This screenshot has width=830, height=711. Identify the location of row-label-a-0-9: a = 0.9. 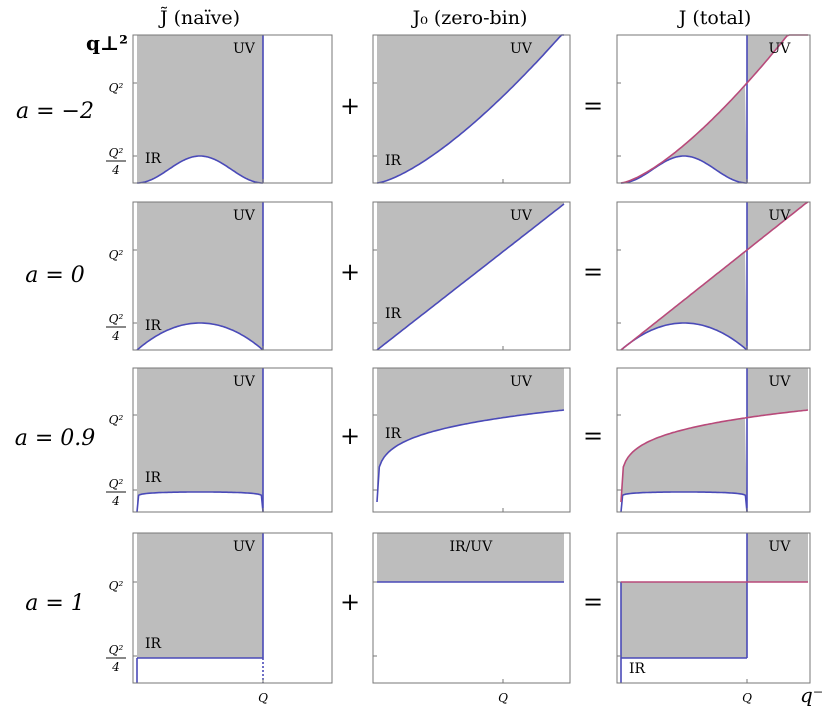
(55, 438).